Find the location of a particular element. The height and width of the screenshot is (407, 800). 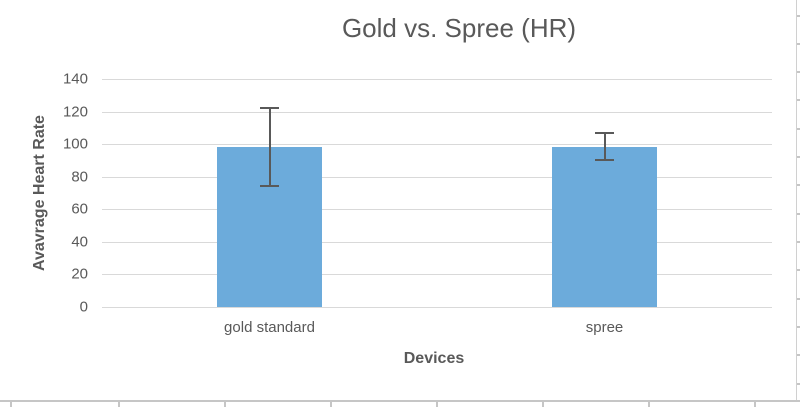

bar-spree is located at coordinates (604, 227).